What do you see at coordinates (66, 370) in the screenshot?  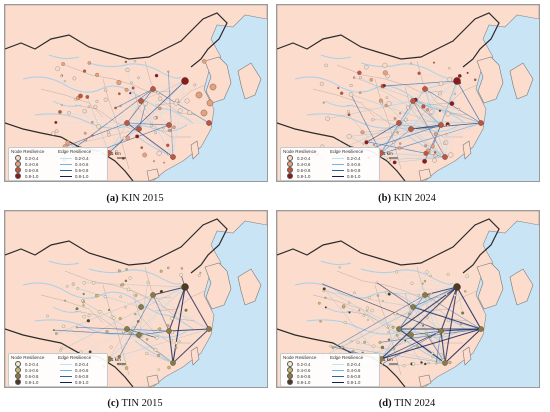 I see `legend-edge-swatch` at bounding box center [66, 370].